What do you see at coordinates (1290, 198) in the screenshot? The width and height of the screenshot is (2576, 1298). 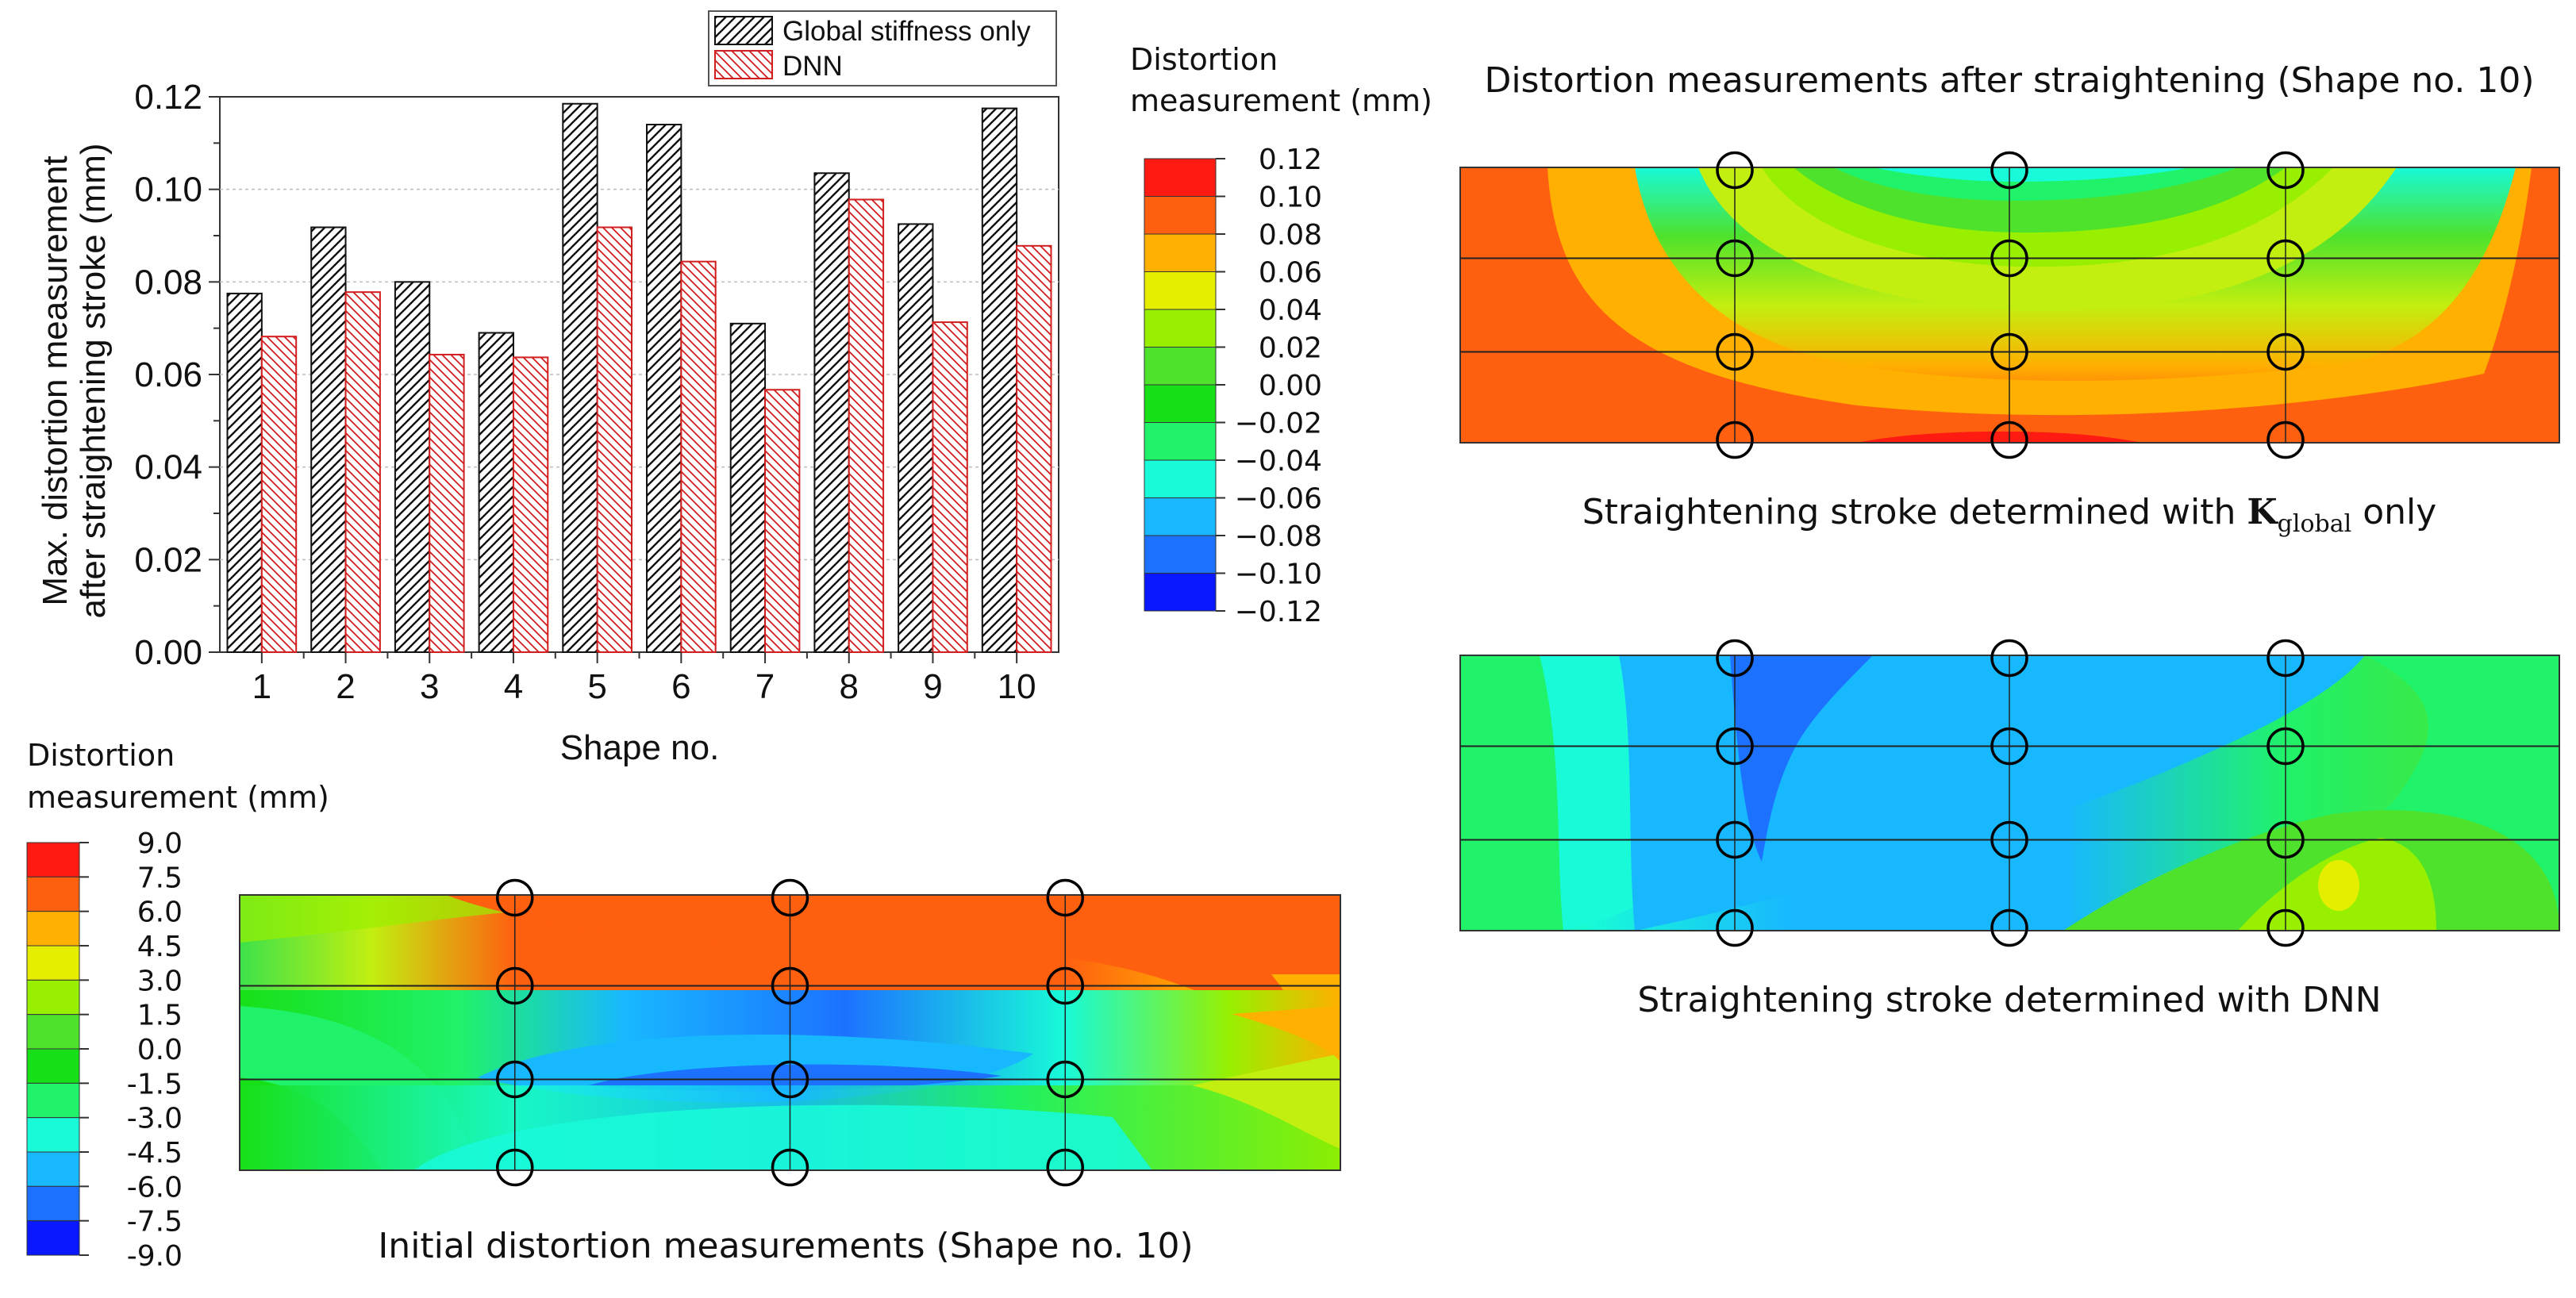 I see `colorbar-tick-label: 0.10` at bounding box center [1290, 198].